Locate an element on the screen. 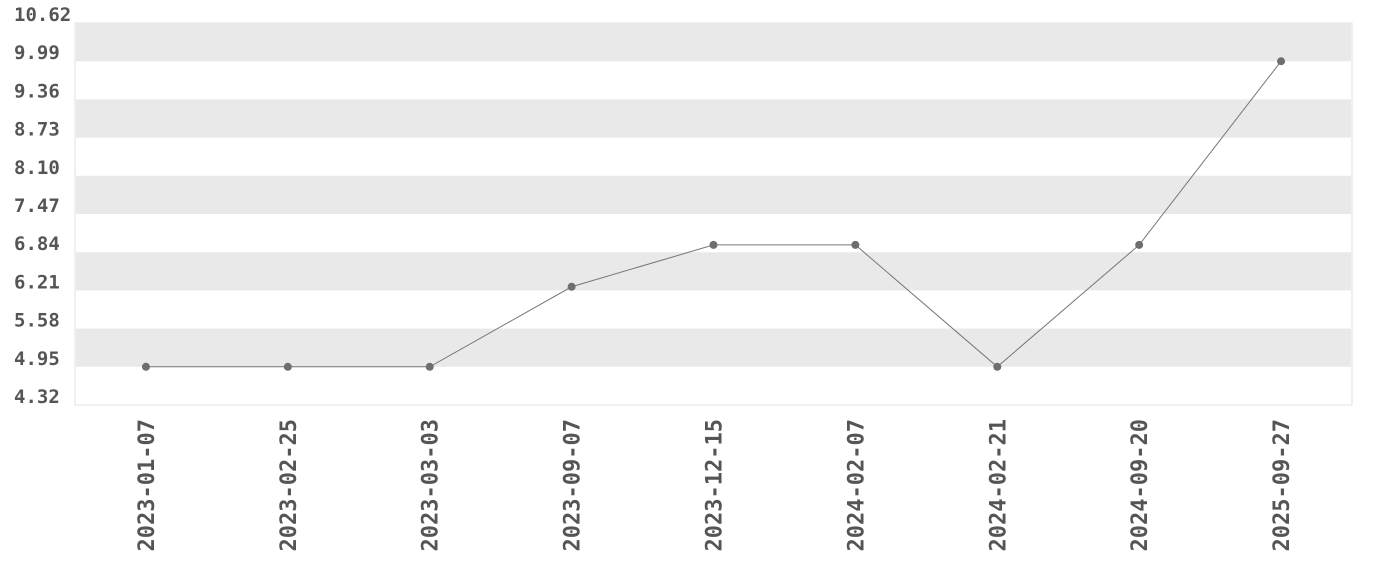  x-tick-label: 2023-12-15 is located at coordinates (715, 485).